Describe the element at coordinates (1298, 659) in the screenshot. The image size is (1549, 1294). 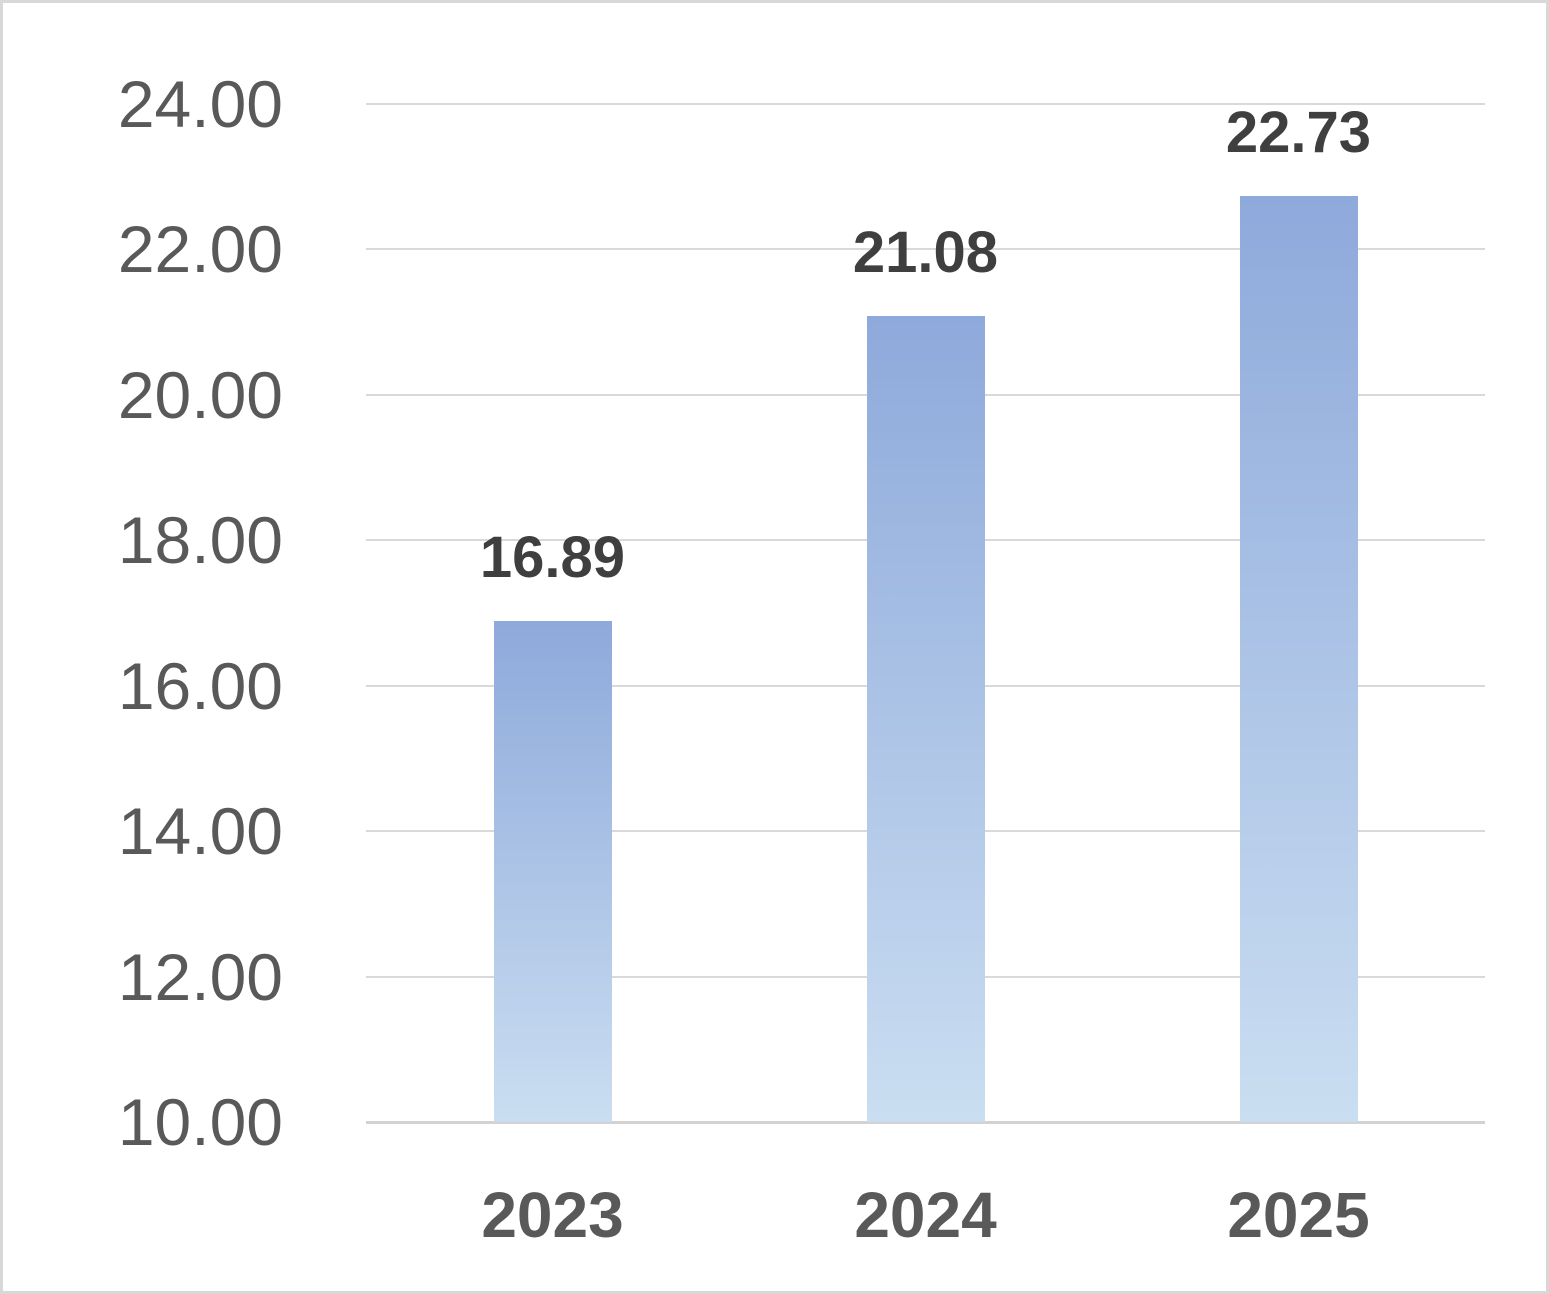
I see `bar-2025` at that location.